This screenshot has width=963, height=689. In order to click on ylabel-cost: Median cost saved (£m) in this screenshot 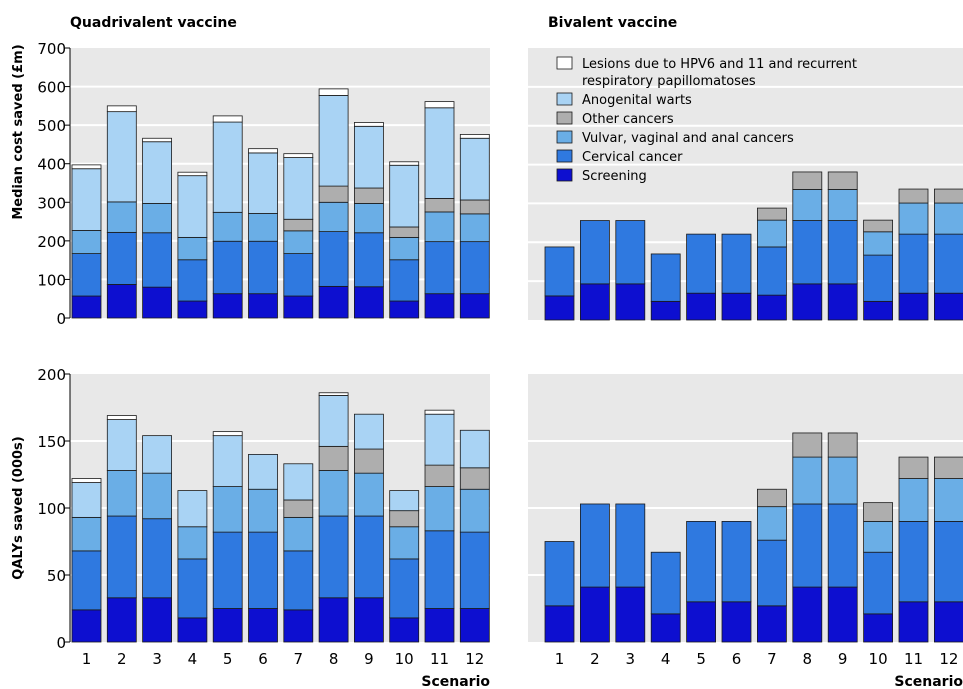, I will do `click(18, 131)`.